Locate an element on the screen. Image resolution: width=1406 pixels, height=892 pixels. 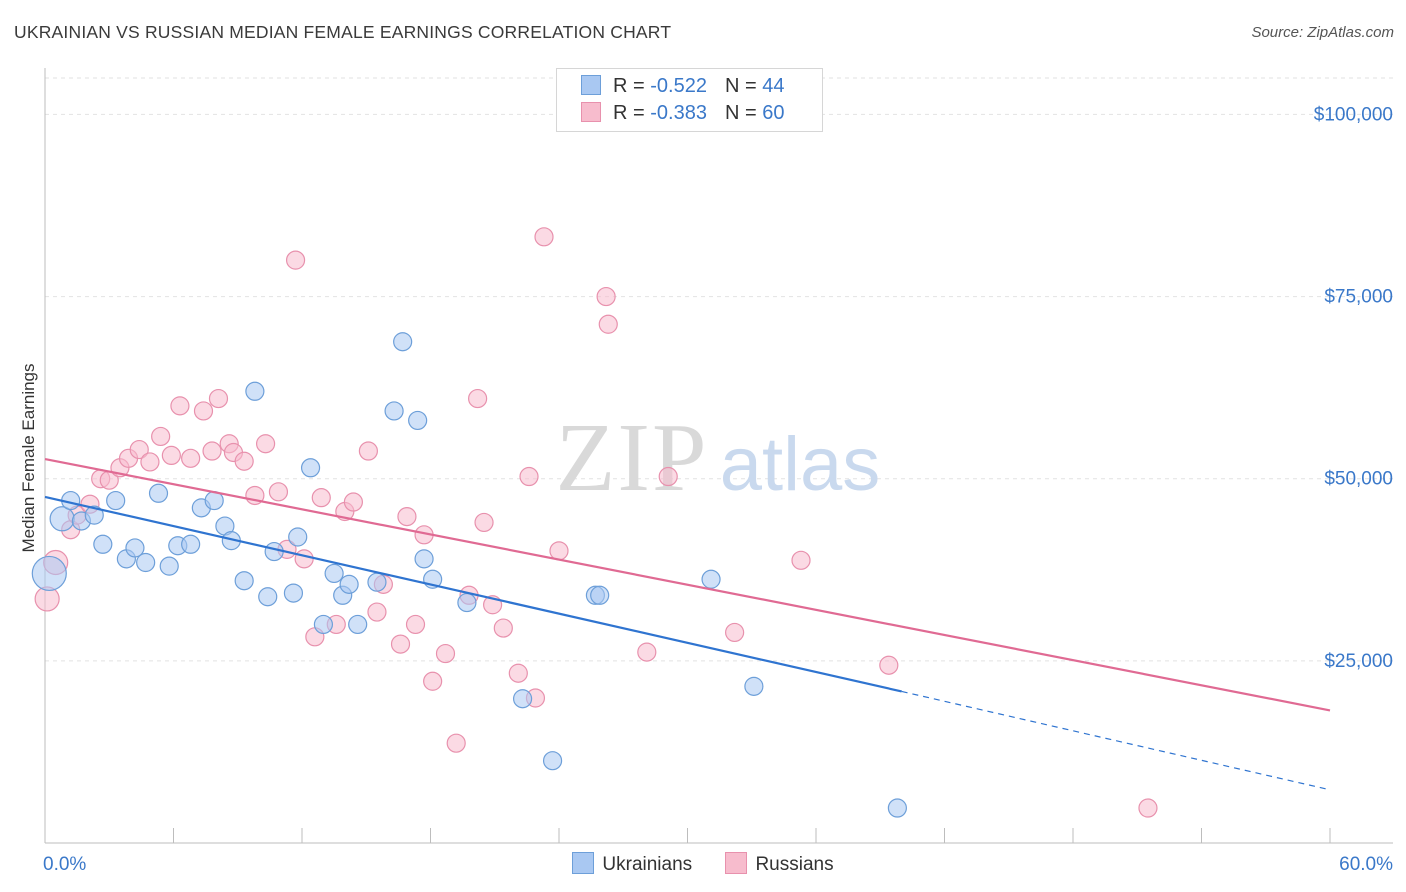
legend-row-russians: R = -0.383 N = 60 is located at coordinates (682, 115).